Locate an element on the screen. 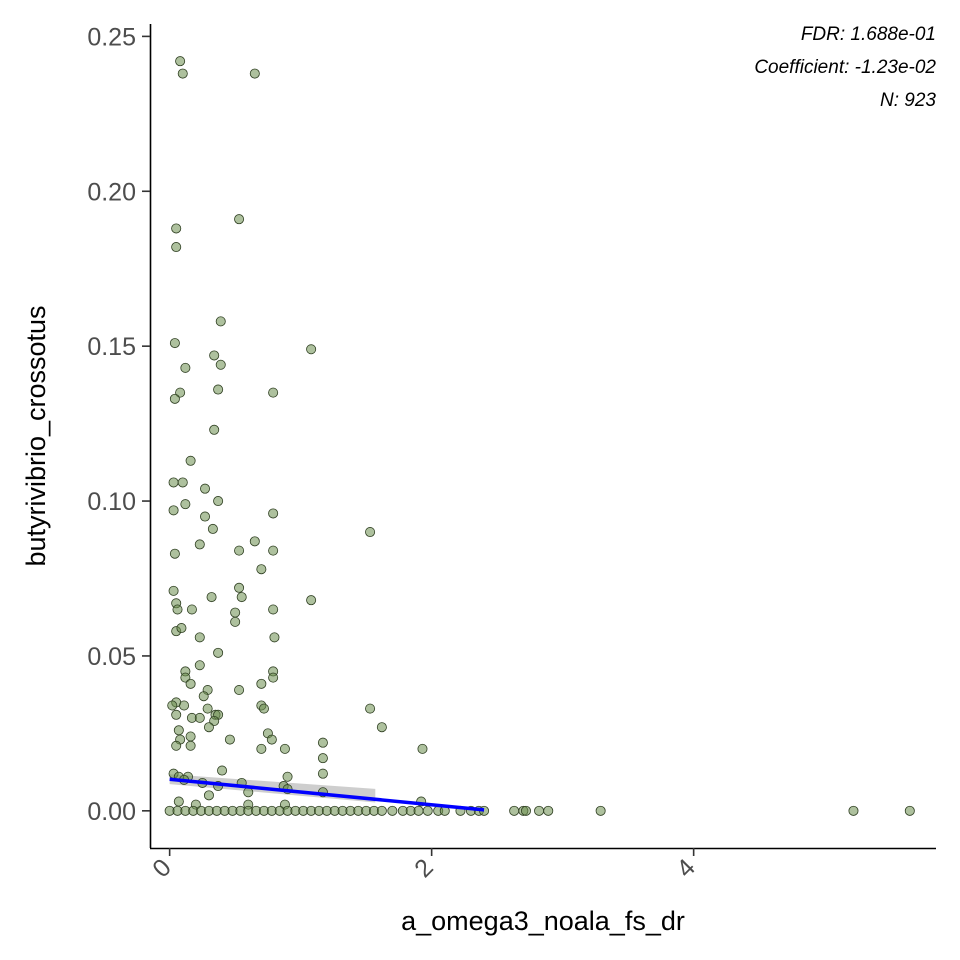 The width and height of the screenshot is (960, 960). x-axis-title: a_omega3_noala_fs_dr is located at coordinates (543, 921).